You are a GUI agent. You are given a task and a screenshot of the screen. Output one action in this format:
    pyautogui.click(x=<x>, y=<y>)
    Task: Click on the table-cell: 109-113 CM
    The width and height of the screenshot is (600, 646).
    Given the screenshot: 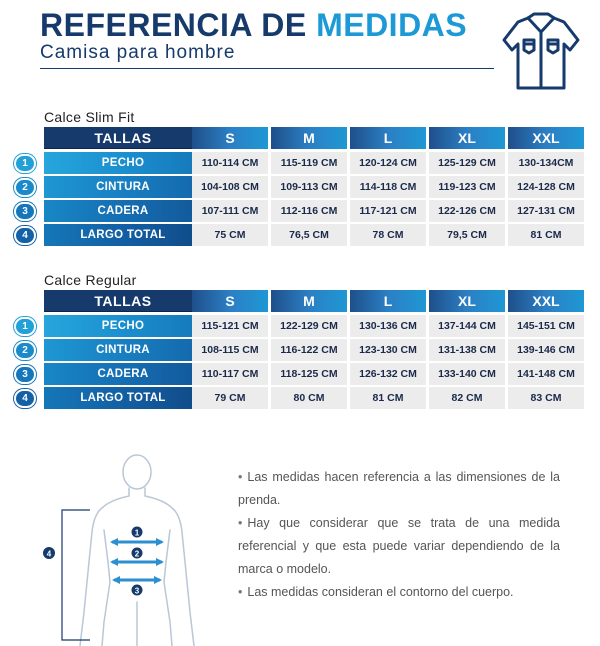 What is the action you would take?
    pyautogui.click(x=309, y=187)
    